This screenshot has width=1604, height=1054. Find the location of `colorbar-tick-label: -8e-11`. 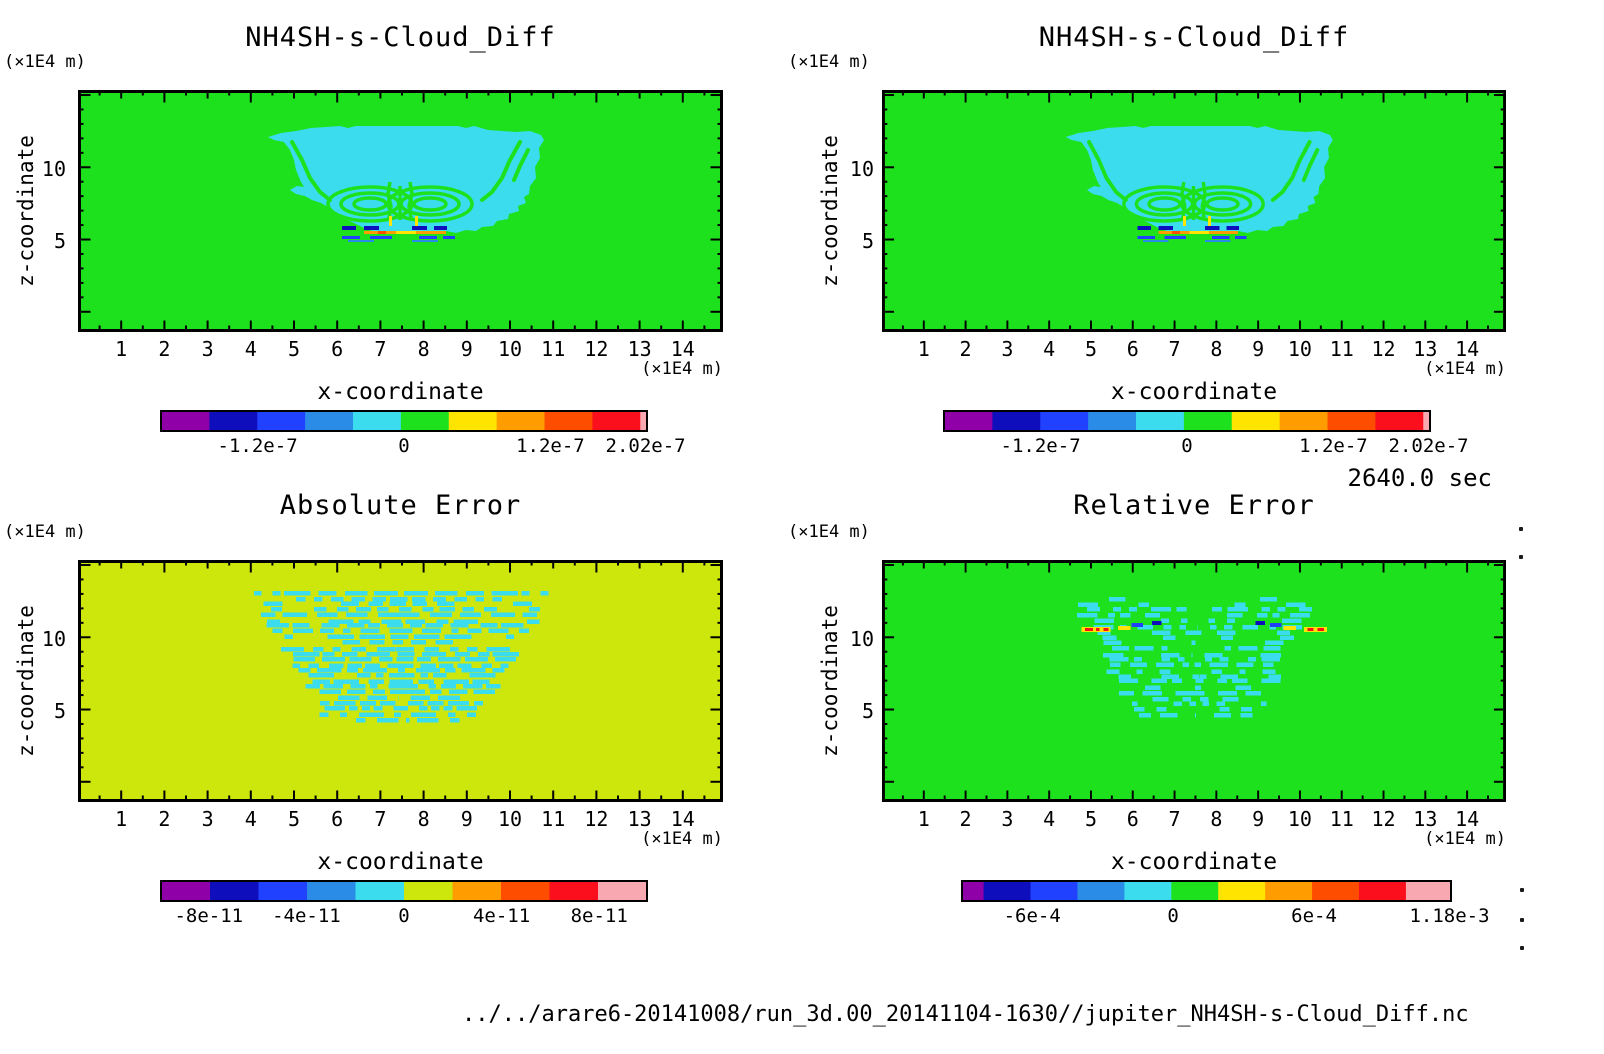

colorbar-tick-label: -8e-11 is located at coordinates (209, 916).